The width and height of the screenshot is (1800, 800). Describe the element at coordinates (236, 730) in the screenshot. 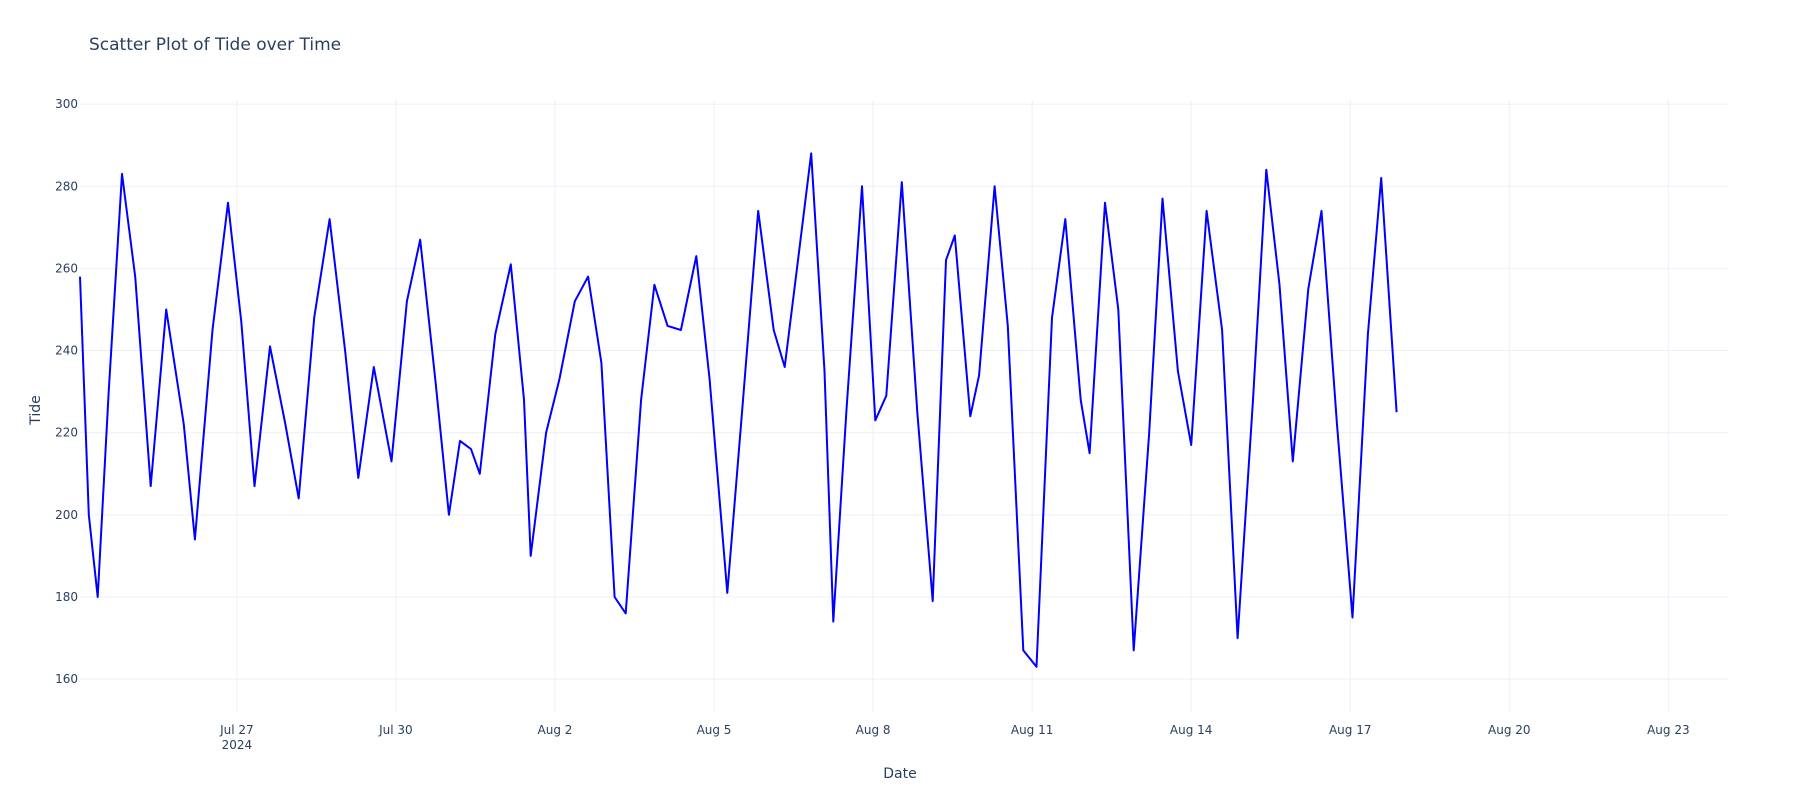

I see `x-tick-label: Jul 27` at that location.